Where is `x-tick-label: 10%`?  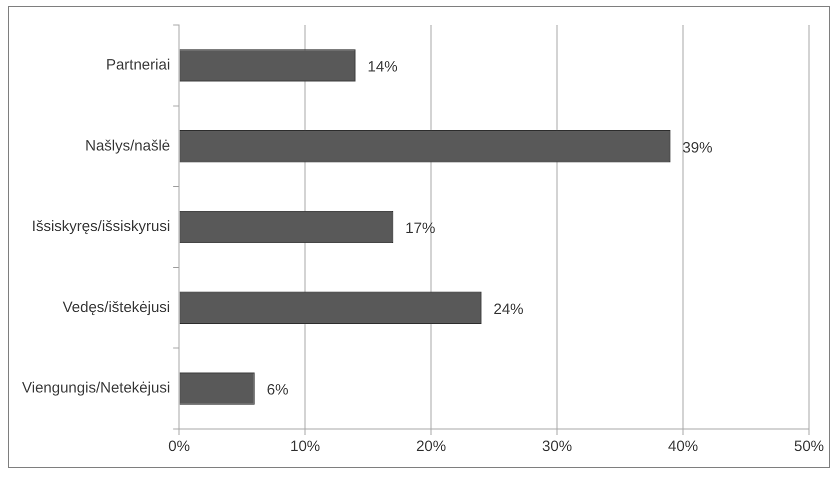 x-tick-label: 10% is located at coordinates (305, 447).